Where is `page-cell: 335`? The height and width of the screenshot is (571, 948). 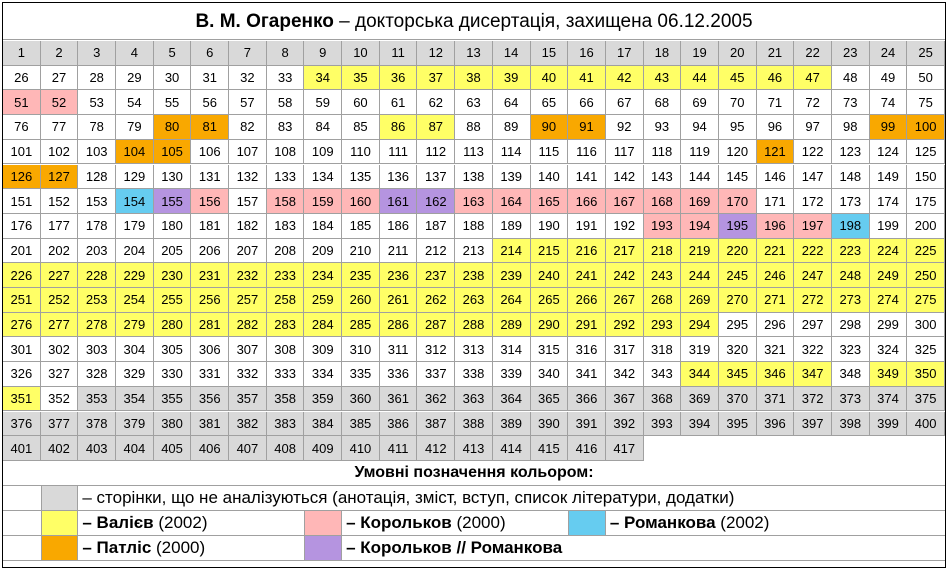
page-cell: 335 is located at coordinates (361, 374).